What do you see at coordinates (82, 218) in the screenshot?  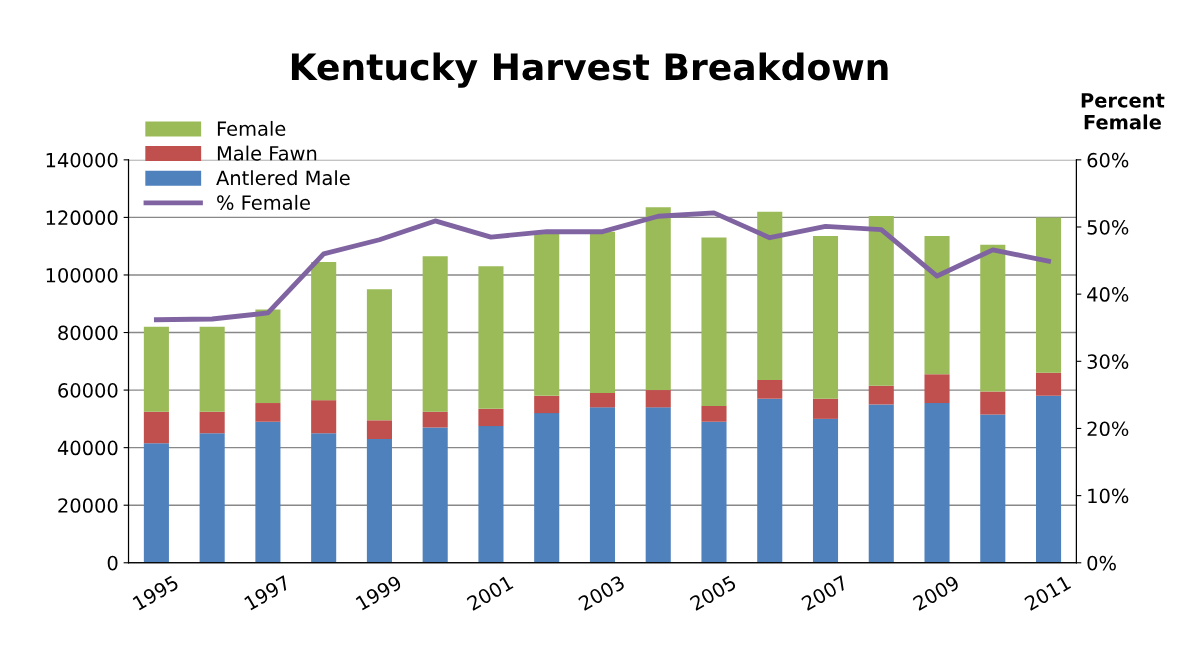 I see `y-tick-label: 120000` at bounding box center [82, 218].